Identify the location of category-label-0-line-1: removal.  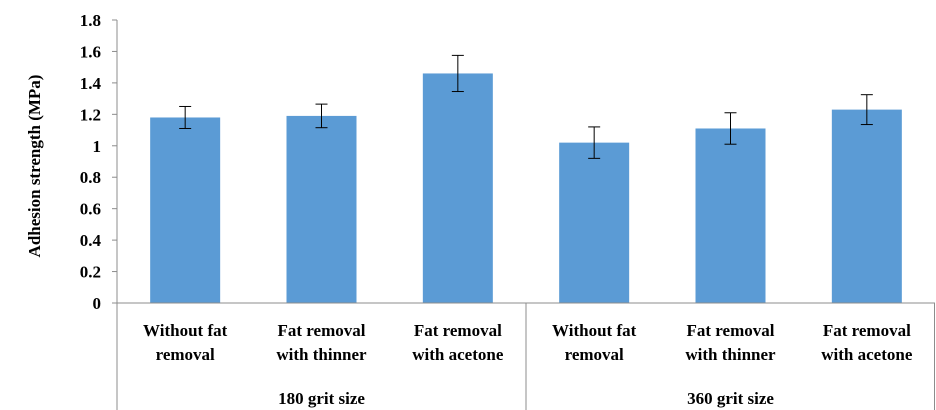
(185, 354).